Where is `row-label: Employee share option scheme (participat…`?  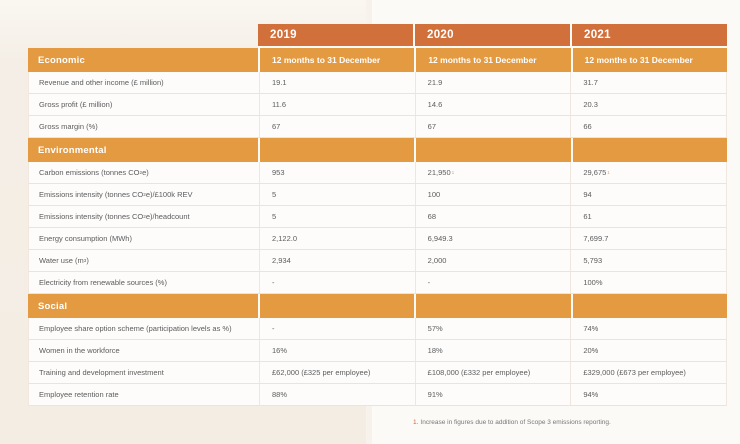 row-label: Employee share option scheme (participat… is located at coordinates (135, 328).